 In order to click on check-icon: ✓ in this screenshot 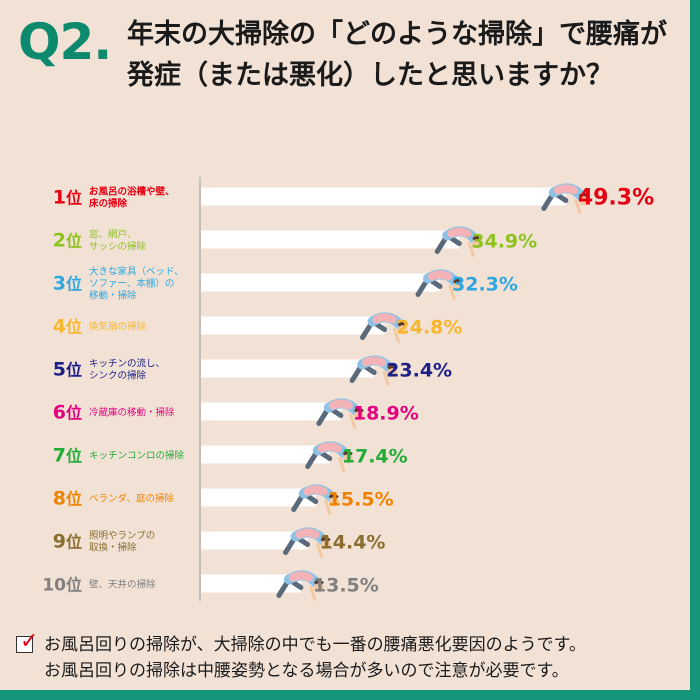, I will do `click(29, 641)`.